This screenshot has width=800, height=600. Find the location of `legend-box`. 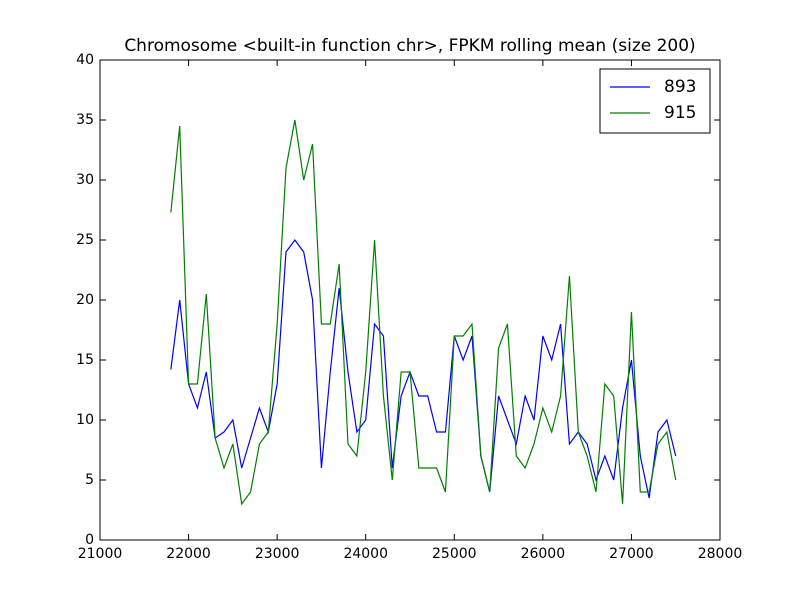

legend-box is located at coordinates (655, 101).